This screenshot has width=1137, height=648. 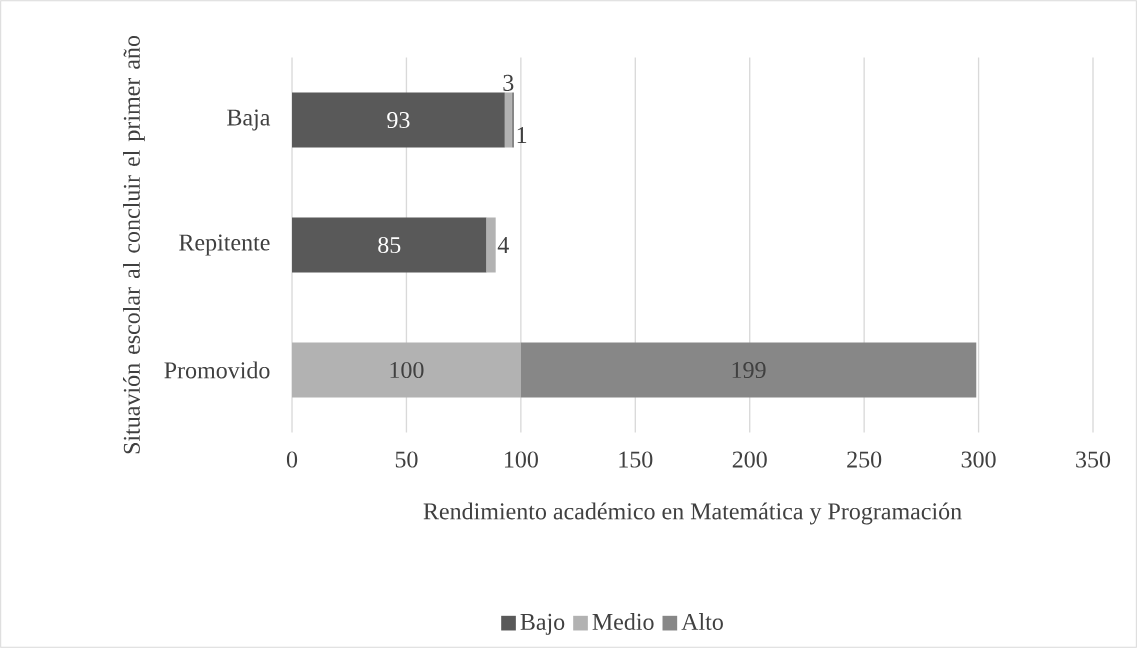 What do you see at coordinates (864, 459) in the screenshot?
I see `x-tick-label: 250` at bounding box center [864, 459].